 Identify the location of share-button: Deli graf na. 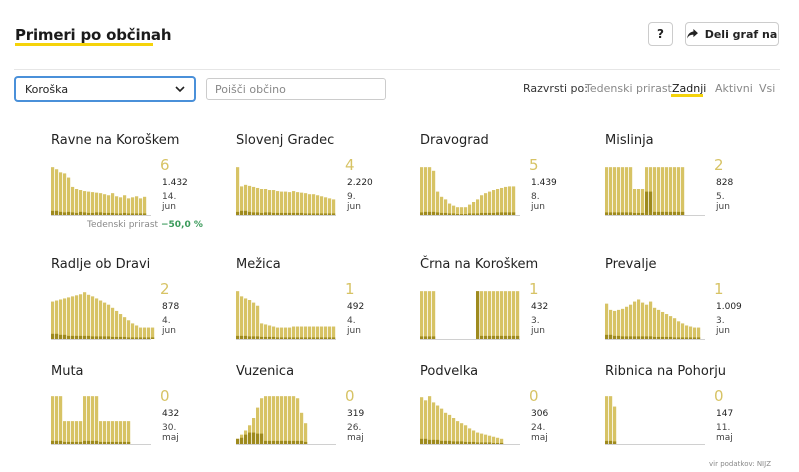
(732, 34).